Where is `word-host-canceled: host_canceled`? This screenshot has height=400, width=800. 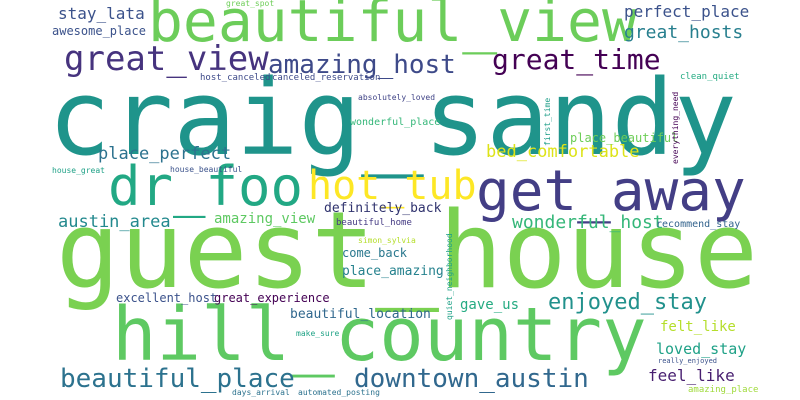
word-host-canceled: host_canceled is located at coordinates (235, 78).